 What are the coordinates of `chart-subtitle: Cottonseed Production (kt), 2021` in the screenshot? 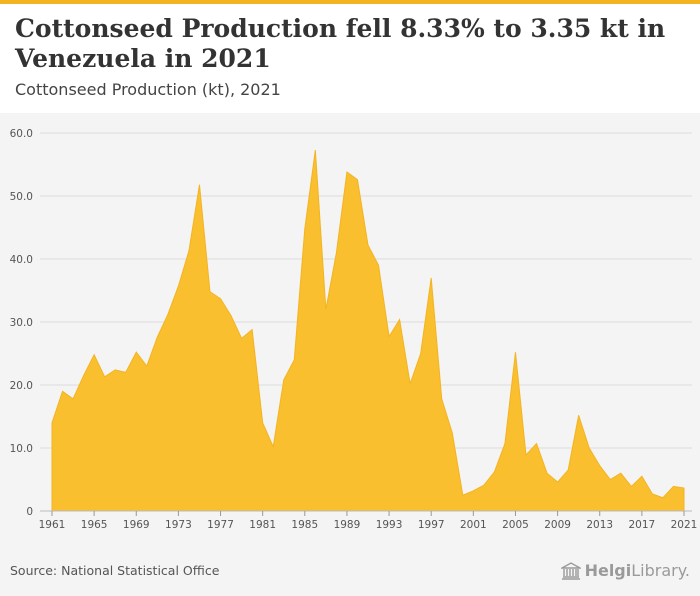 It's located at (148, 89).